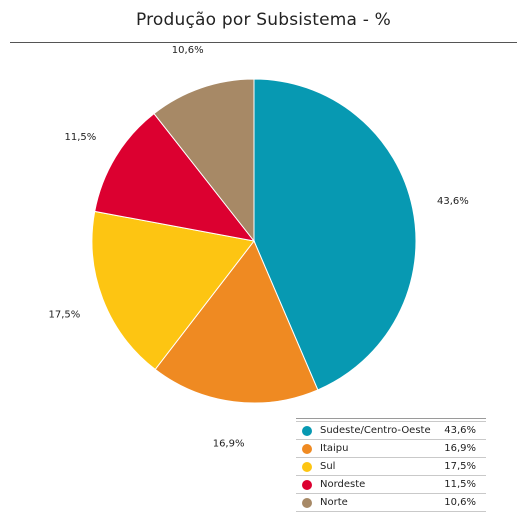  What do you see at coordinates (263, 42) in the screenshot?
I see `title-divider` at bounding box center [263, 42].